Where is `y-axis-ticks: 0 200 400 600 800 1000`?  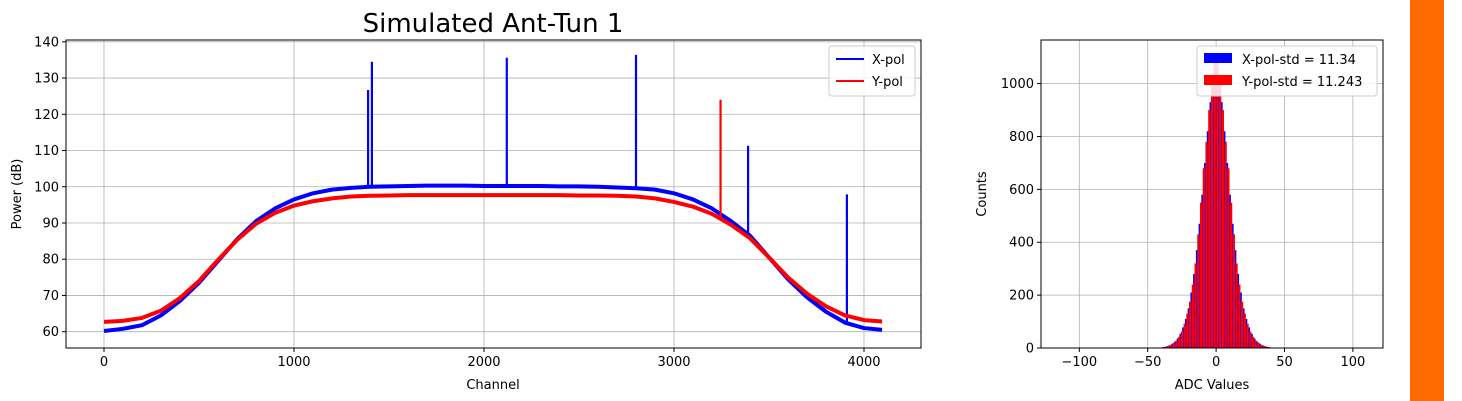 y-axis-ticks: 0 200 400 600 800 1000 is located at coordinates (1021, 217).